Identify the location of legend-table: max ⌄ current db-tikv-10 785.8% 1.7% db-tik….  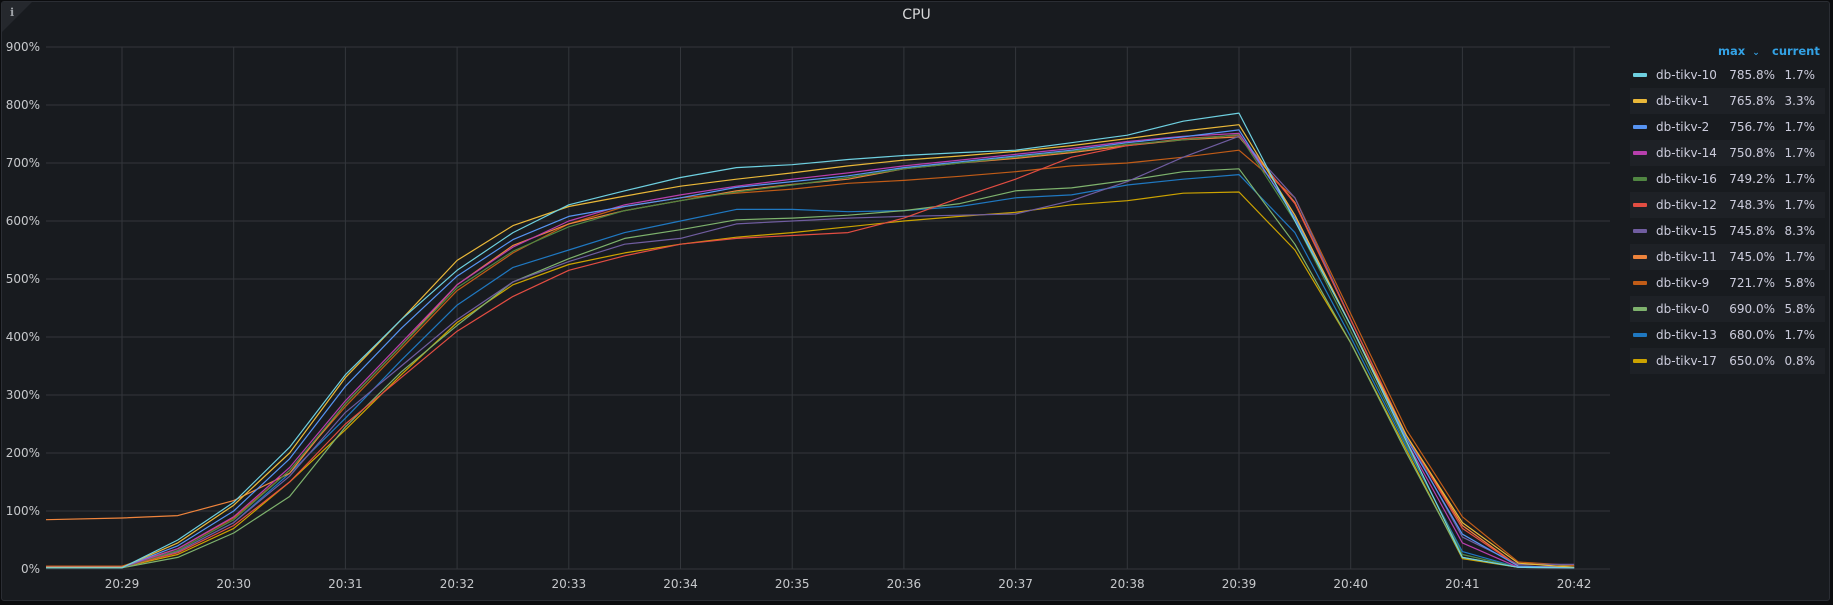
(1727, 209).